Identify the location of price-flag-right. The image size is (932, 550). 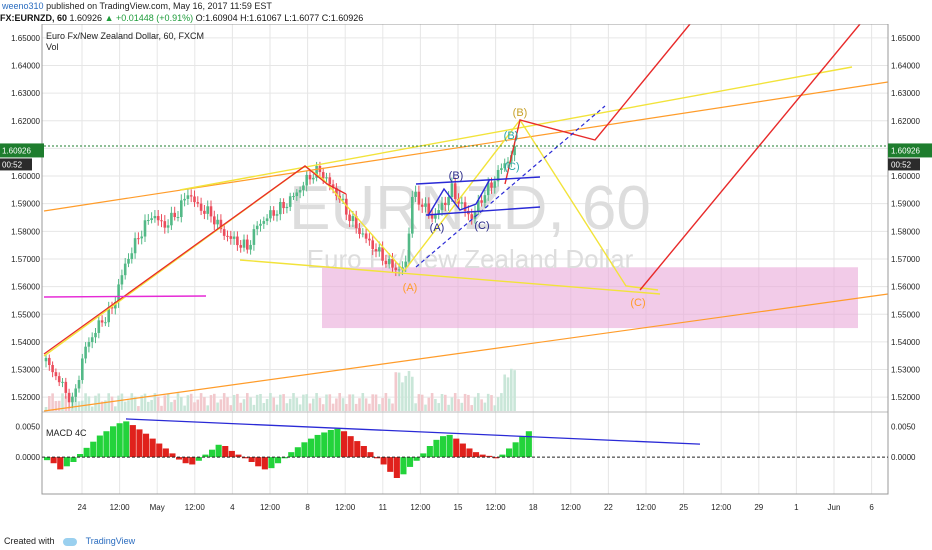
(910, 150).